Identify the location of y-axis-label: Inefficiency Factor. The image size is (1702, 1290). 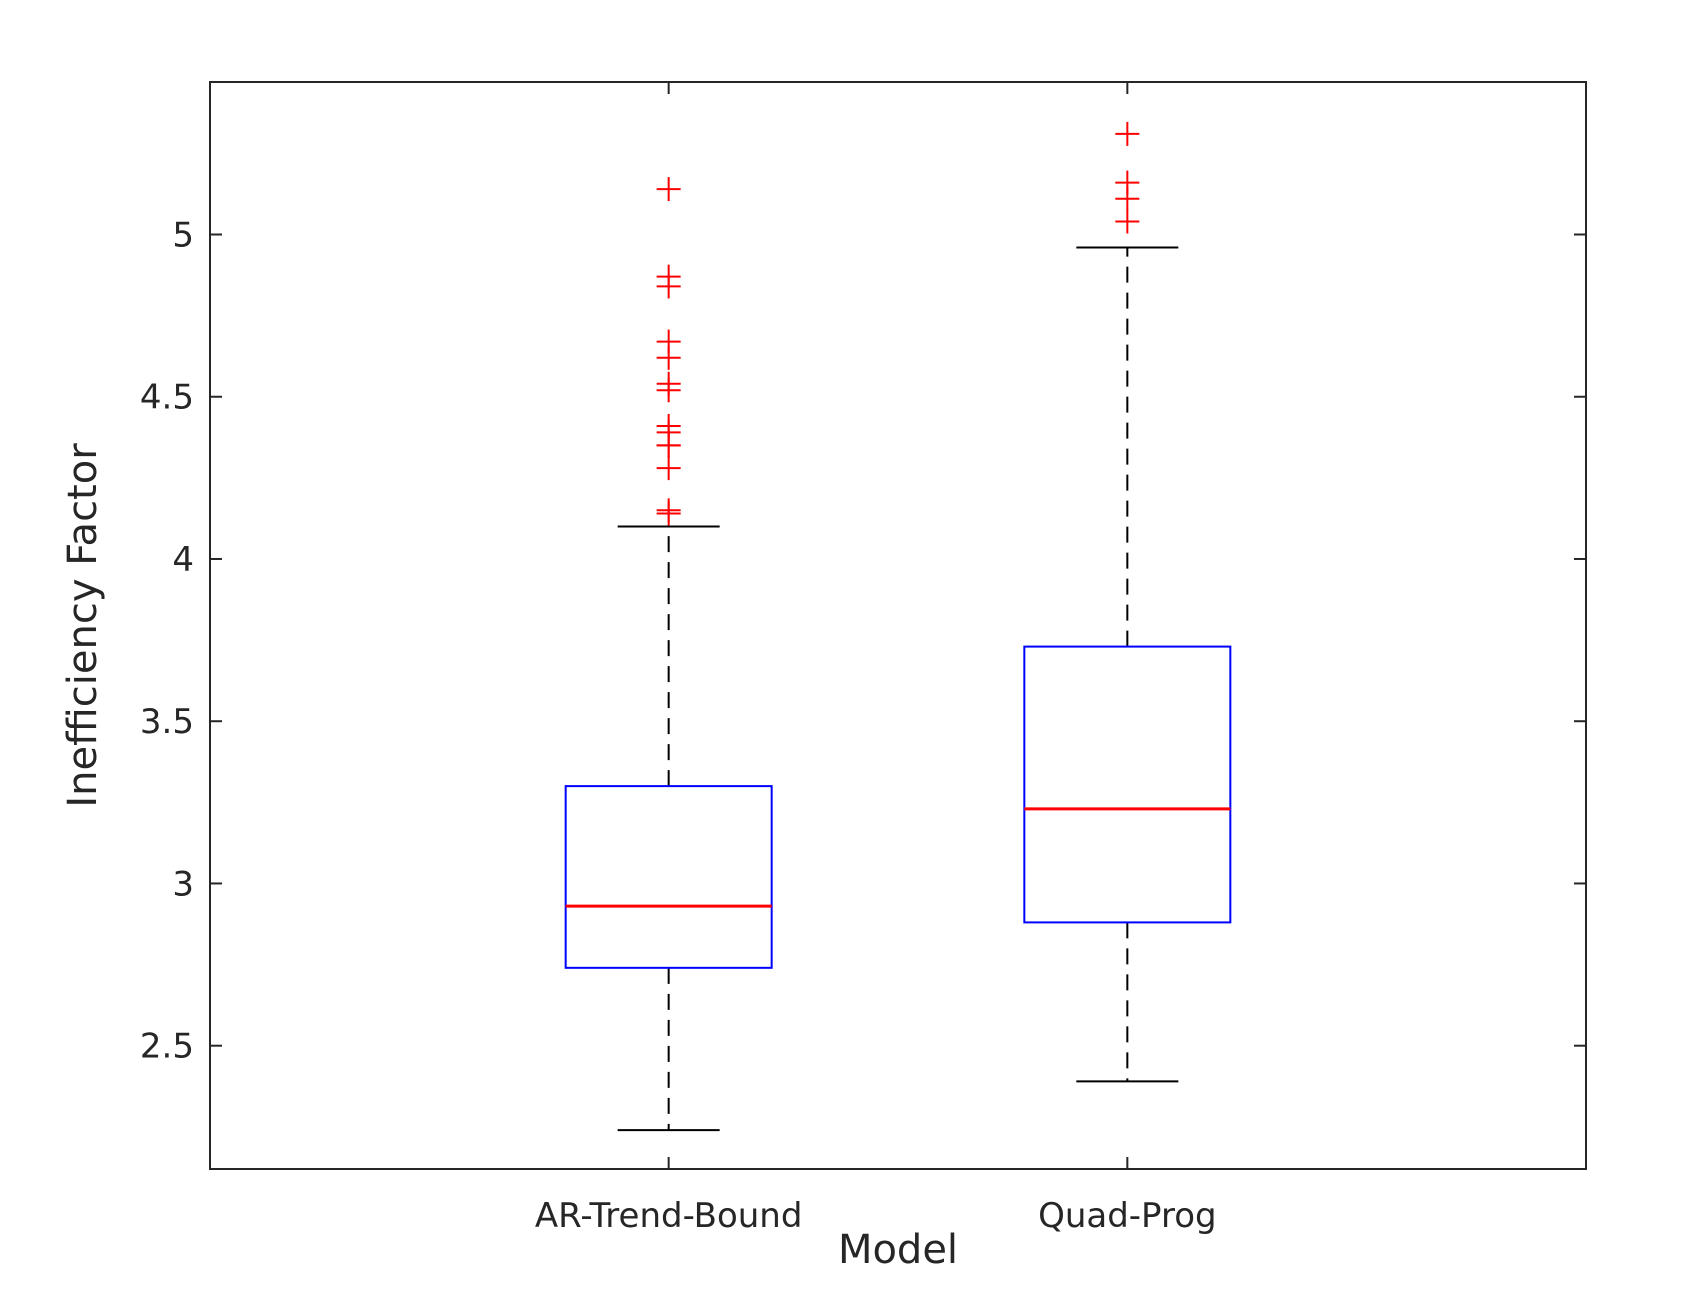
(83, 625).